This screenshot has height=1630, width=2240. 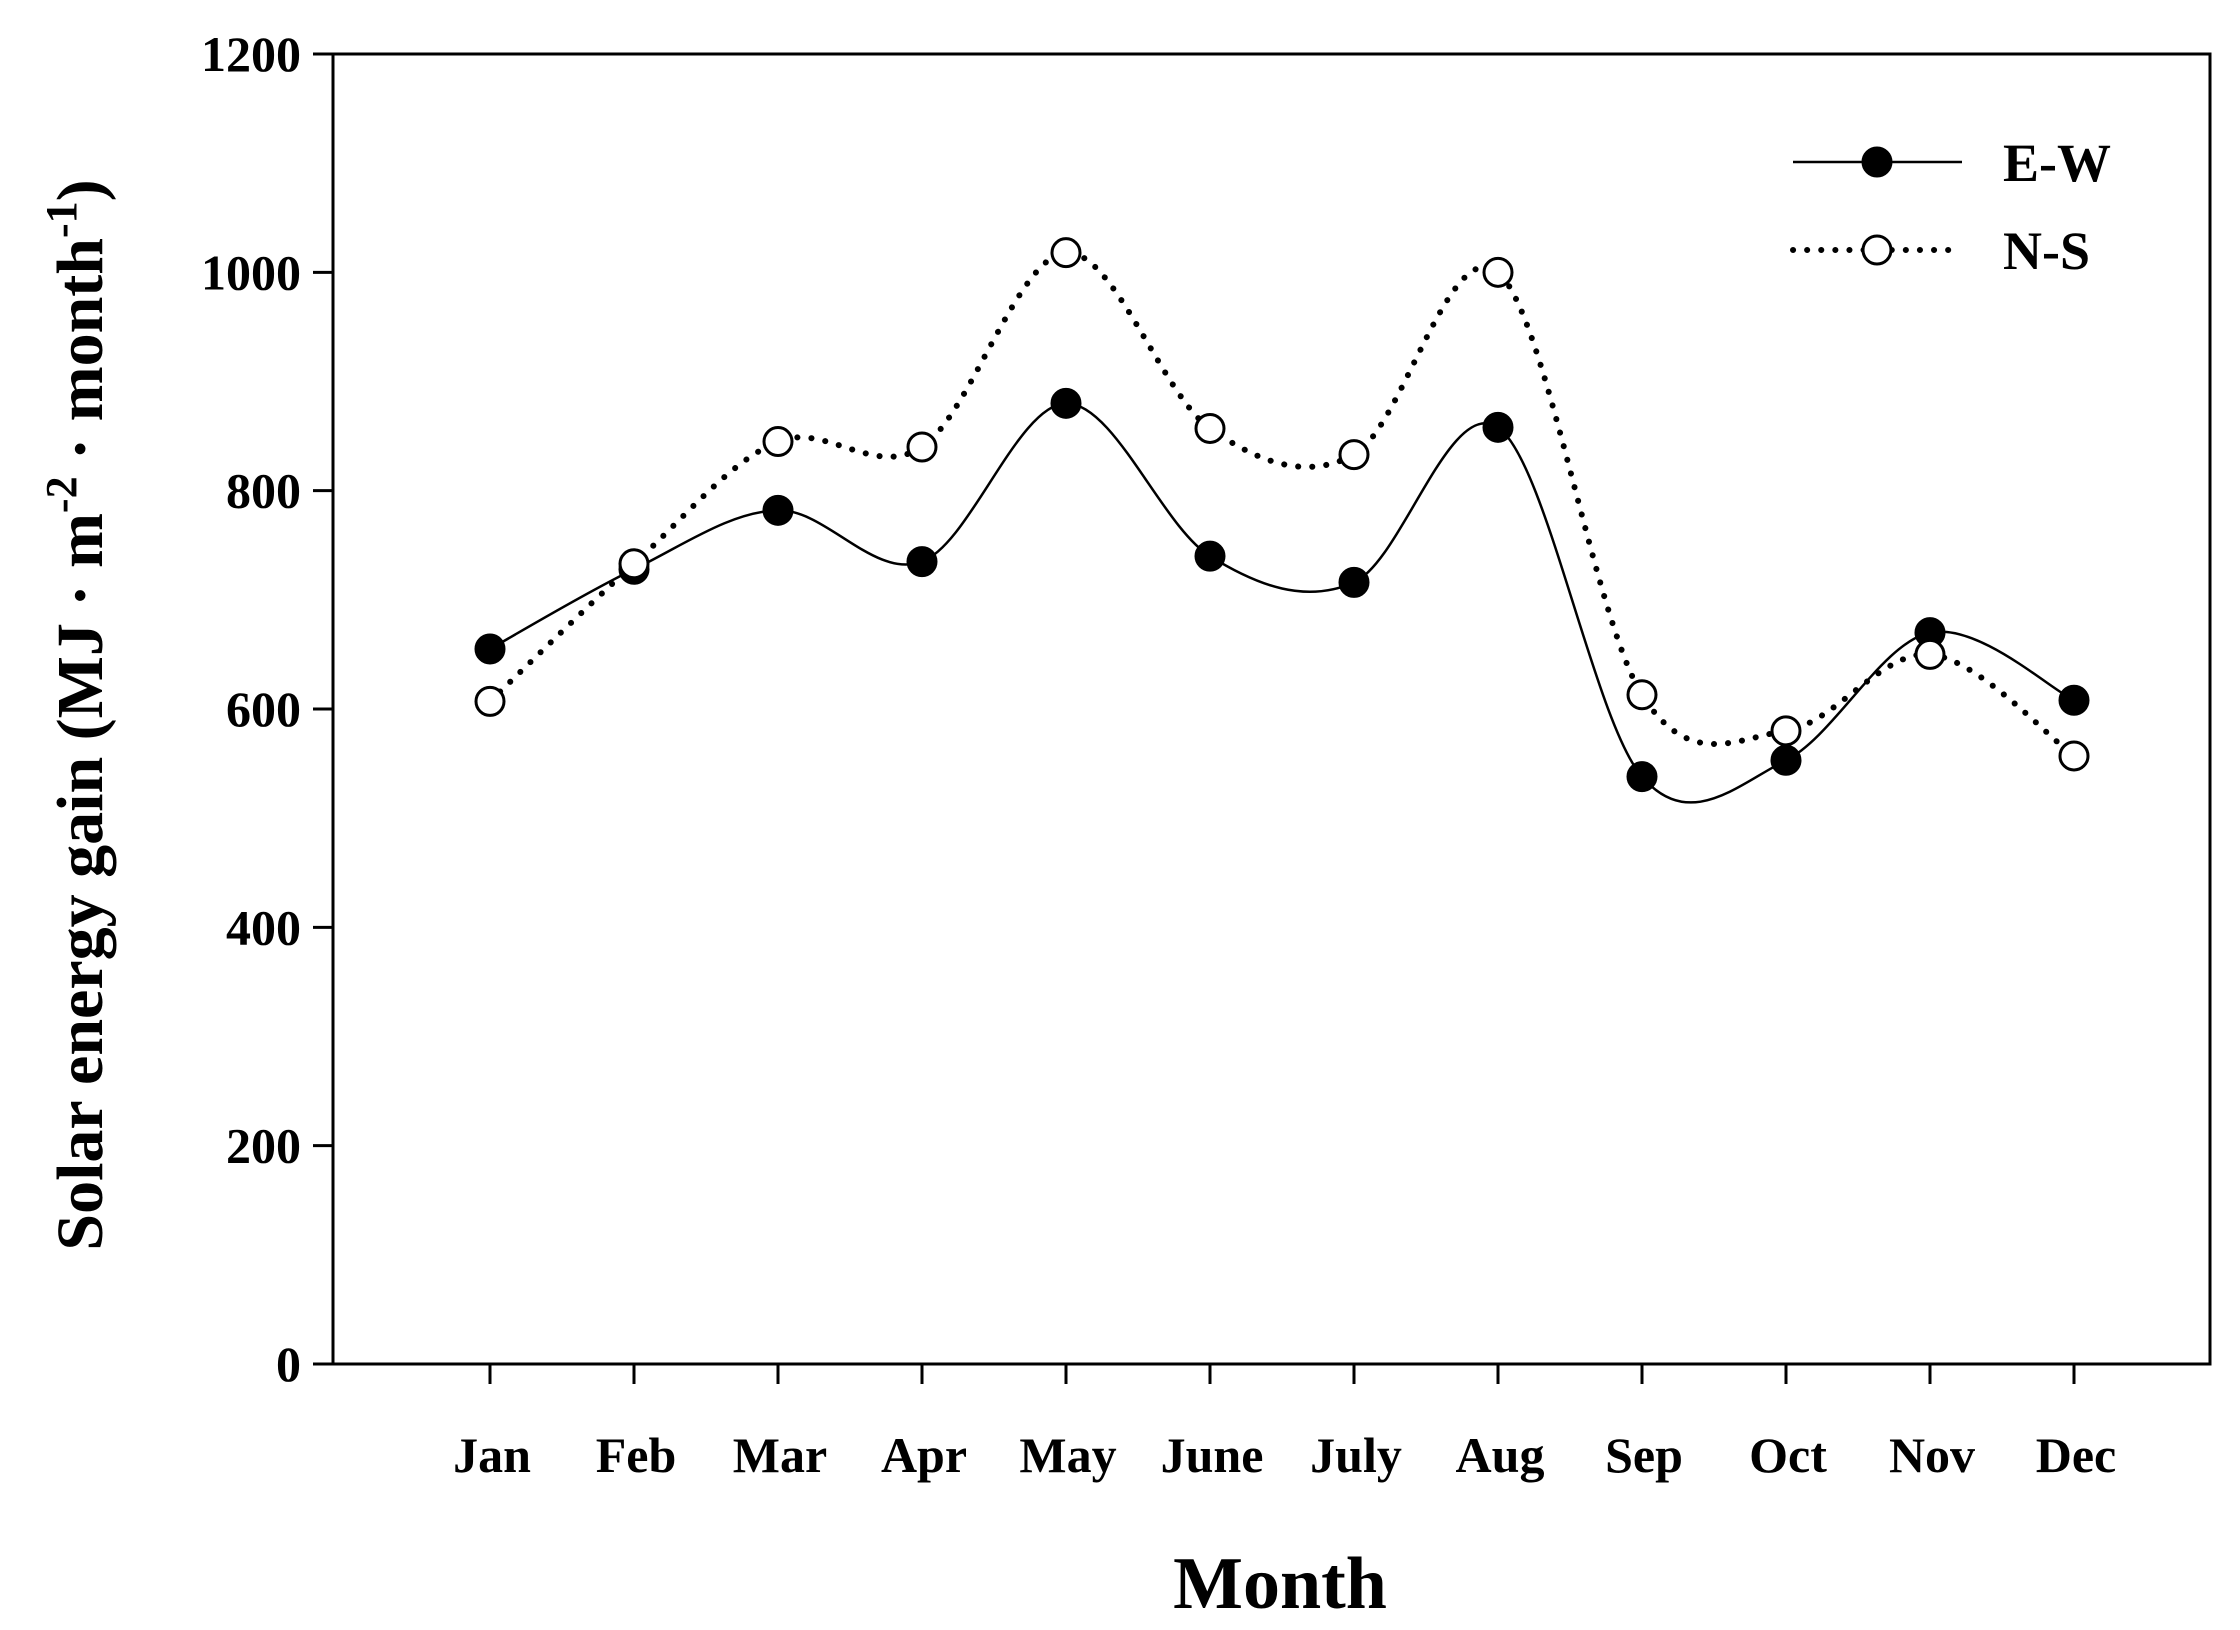 What do you see at coordinates (1498, 427) in the screenshot?
I see `point-ew-aug` at bounding box center [1498, 427].